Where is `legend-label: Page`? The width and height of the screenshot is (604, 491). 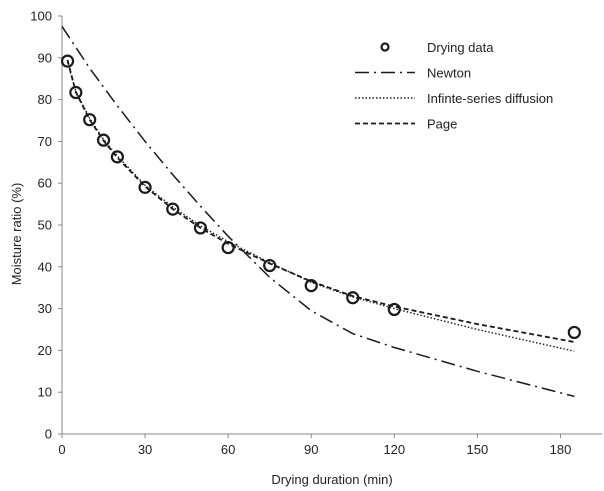 legend-label: Page is located at coordinates (442, 124).